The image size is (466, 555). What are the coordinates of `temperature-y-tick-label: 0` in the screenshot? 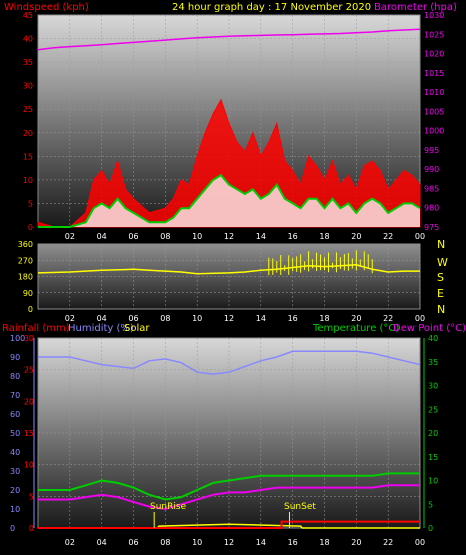 It's located at (430, 528).